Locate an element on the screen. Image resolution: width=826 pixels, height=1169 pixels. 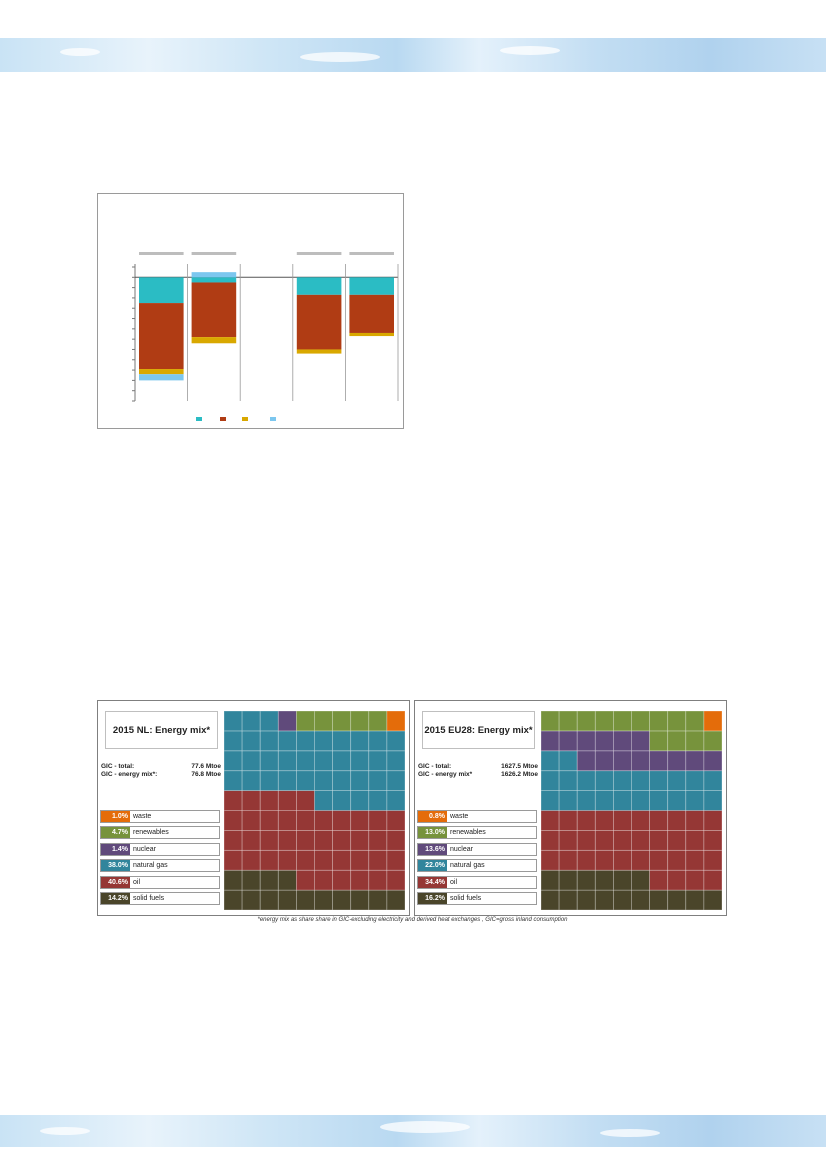
legend-label: waste is located at coordinates (459, 816).